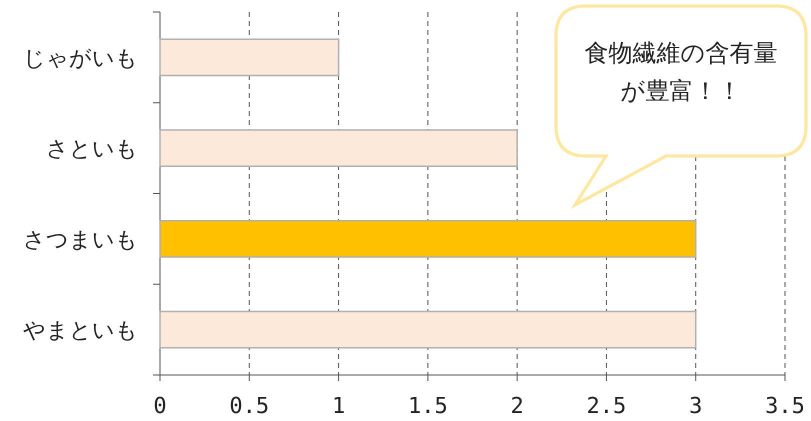 This screenshot has width=811, height=421. Describe the element at coordinates (428, 406) in the screenshot. I see `x-tick-label: 1.5` at that location.